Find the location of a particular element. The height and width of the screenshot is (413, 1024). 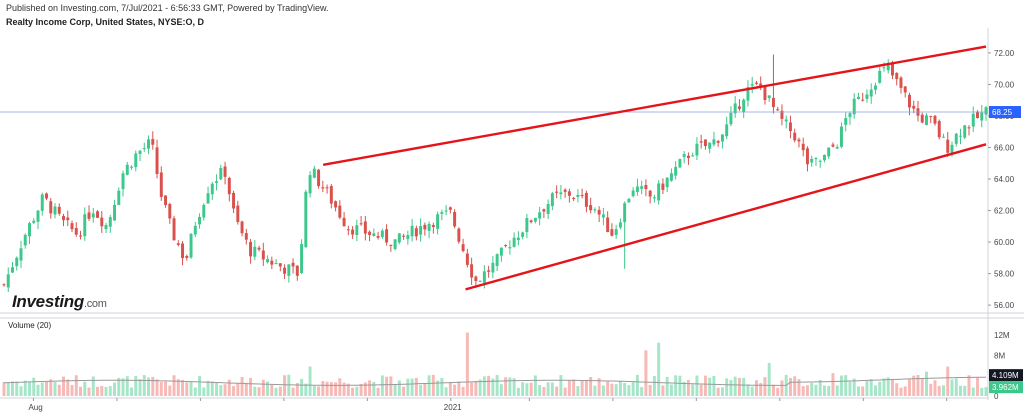

price-tick-label: 62.00 is located at coordinates (1004, 211).